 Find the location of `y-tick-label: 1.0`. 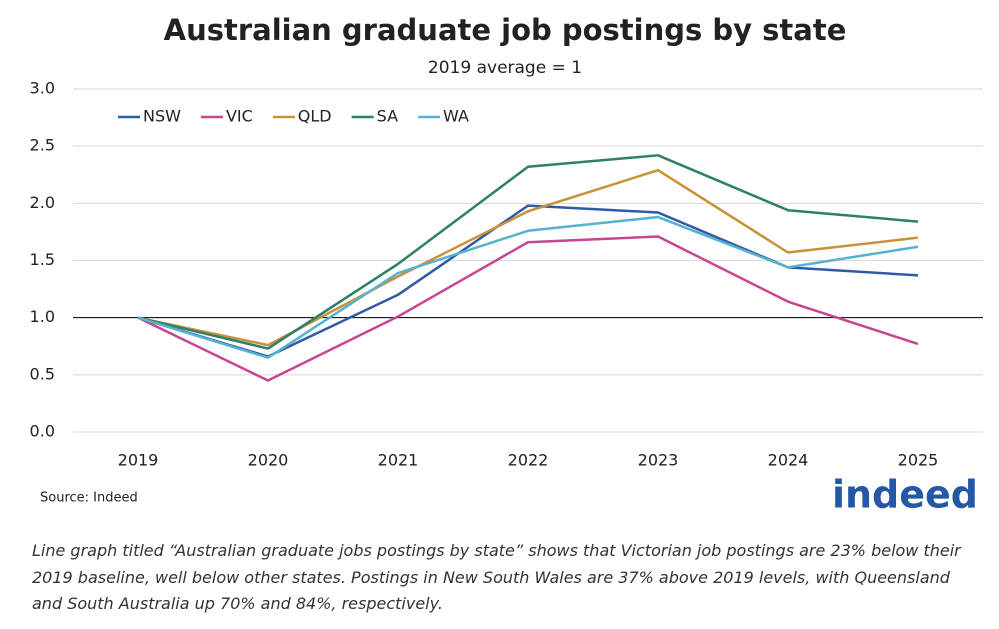

y-tick-label: 1.0 is located at coordinates (42, 316).